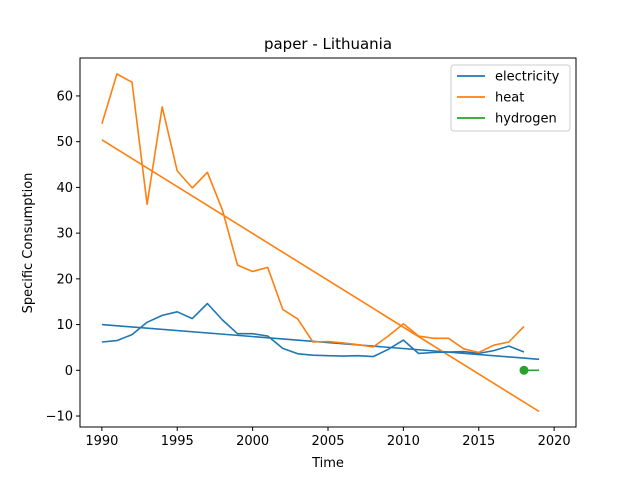 This screenshot has height=480, width=640. What do you see at coordinates (328, 44) in the screenshot?
I see `chart-title: paper - Lithuania` at bounding box center [328, 44].